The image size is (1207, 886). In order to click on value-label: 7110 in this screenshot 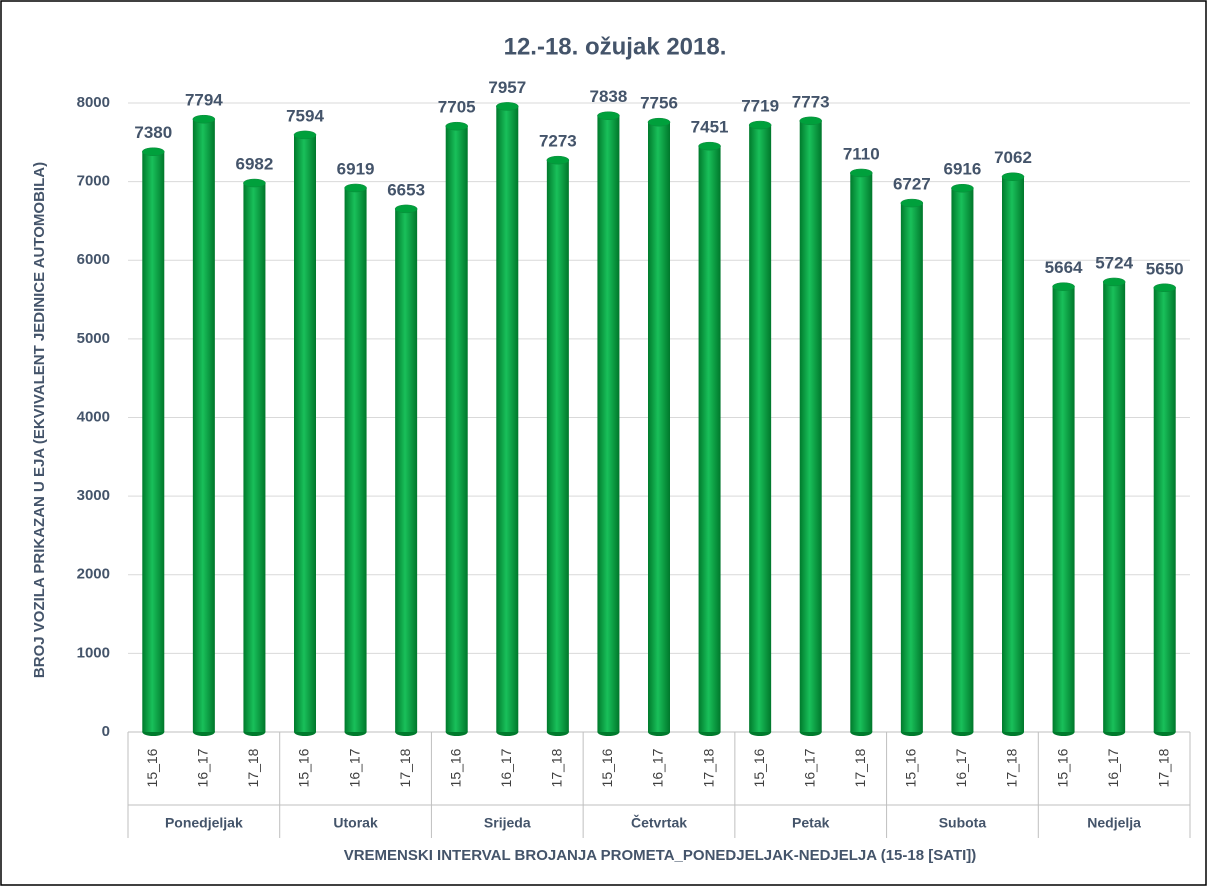, I will do `click(861, 153)`.